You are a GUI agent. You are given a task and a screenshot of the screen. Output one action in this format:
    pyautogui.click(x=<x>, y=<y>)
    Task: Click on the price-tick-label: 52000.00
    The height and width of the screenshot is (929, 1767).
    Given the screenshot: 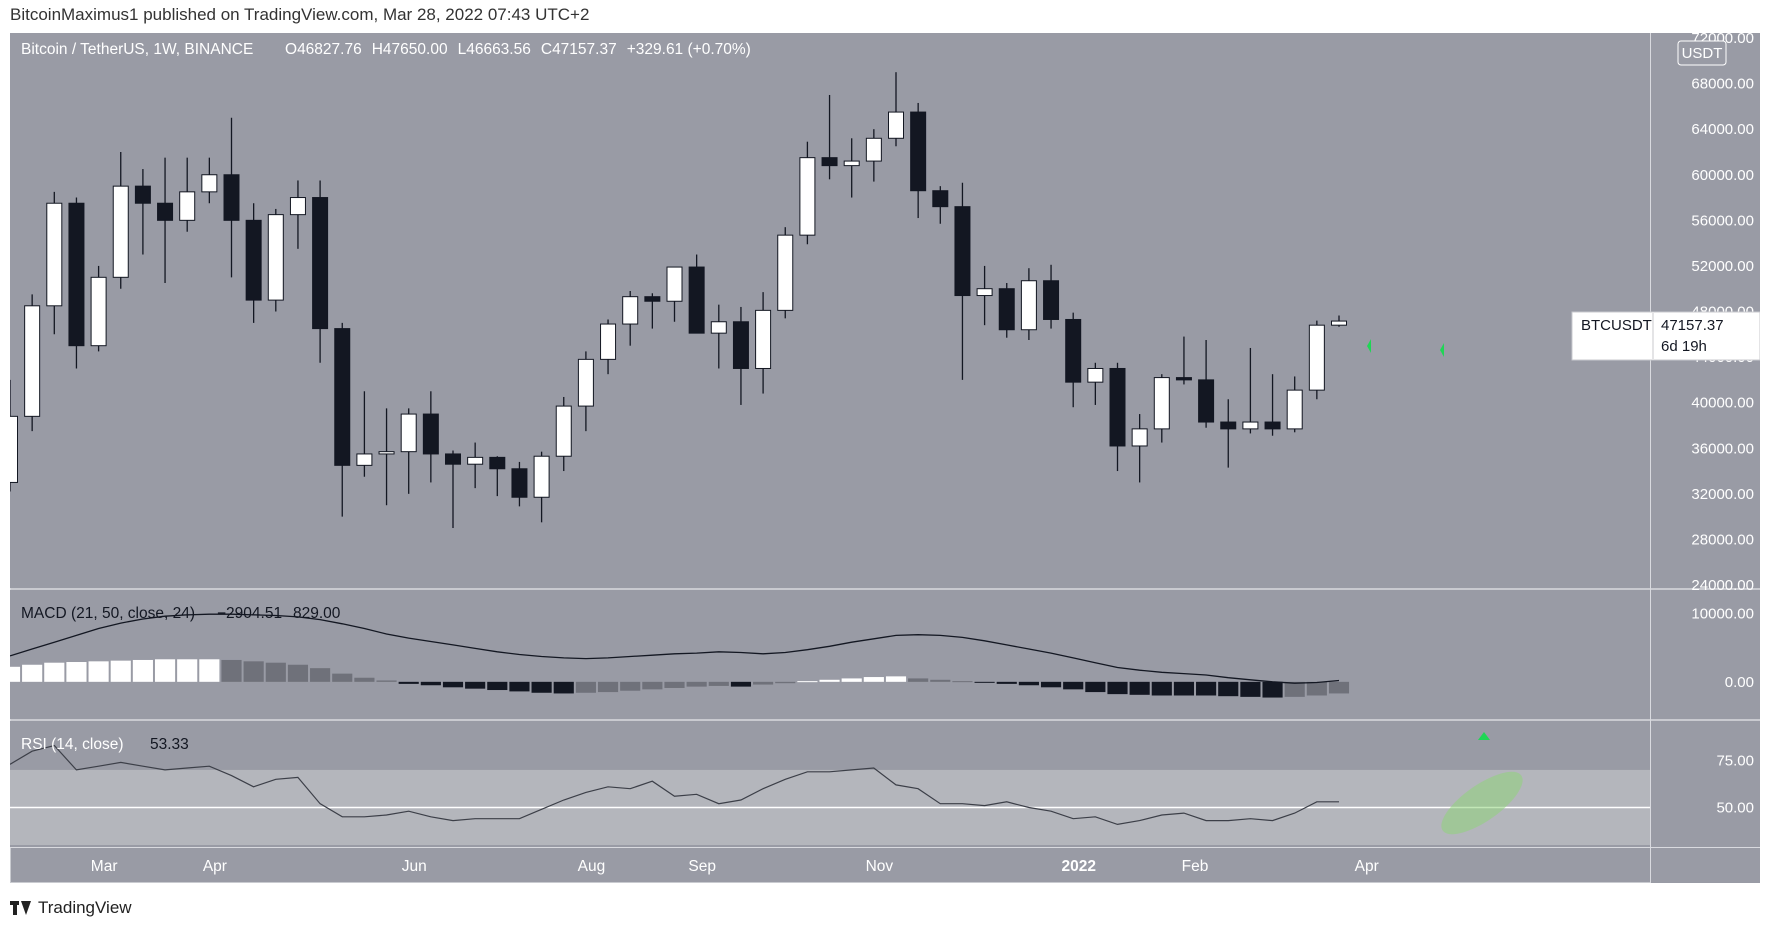 What is the action you would take?
    pyautogui.click(x=1722, y=266)
    